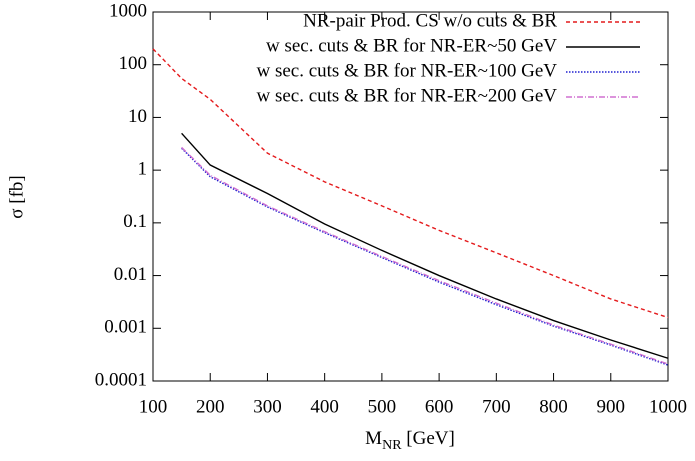 This screenshot has height=461, width=695. I want to click on x-title-rest: [GeV], so click(428, 438).